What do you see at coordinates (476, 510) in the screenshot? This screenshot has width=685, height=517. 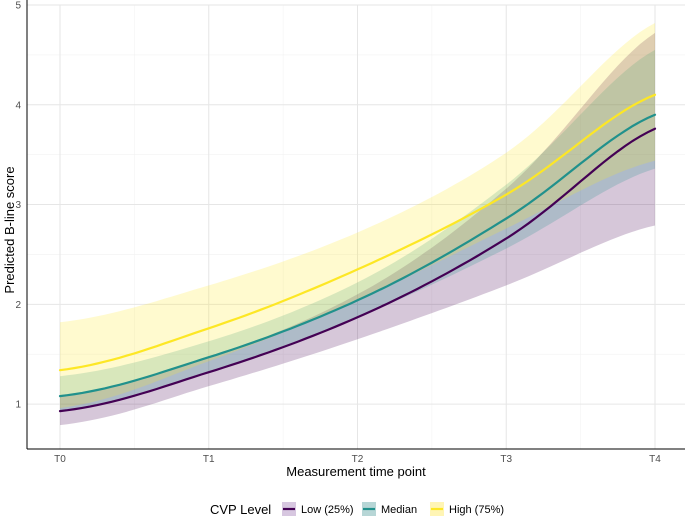 I see `legend-label: High (75%)` at bounding box center [476, 510].